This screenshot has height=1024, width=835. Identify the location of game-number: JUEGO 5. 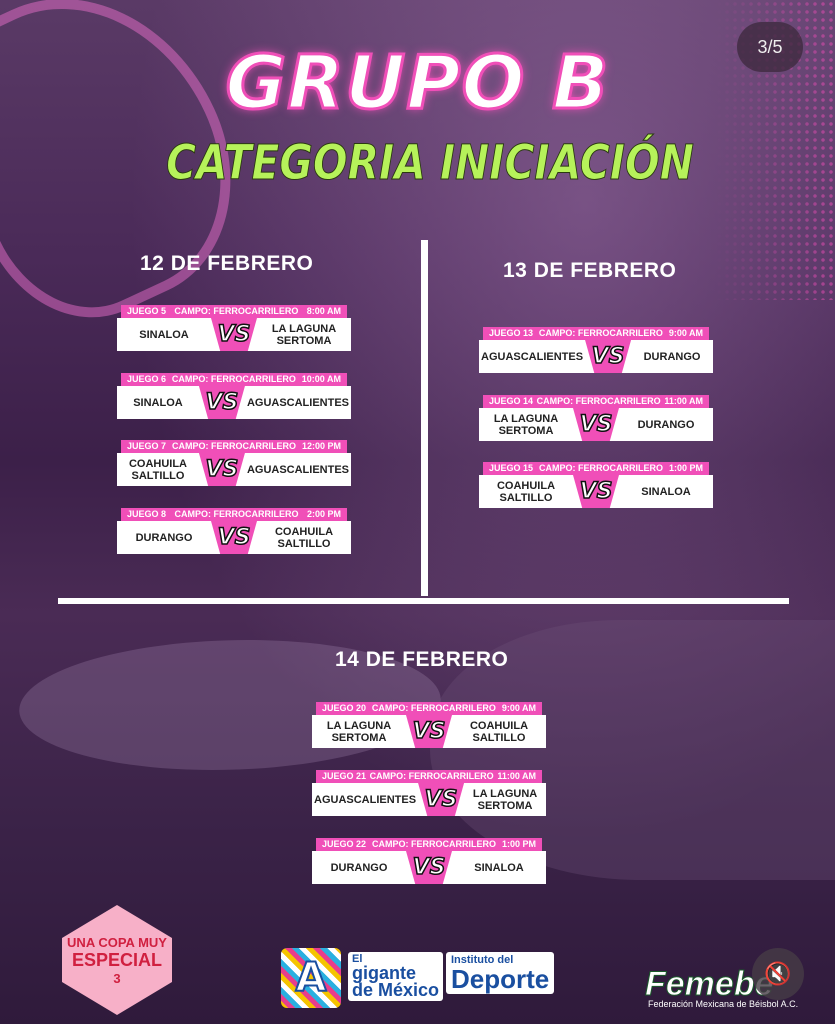
(147, 311).